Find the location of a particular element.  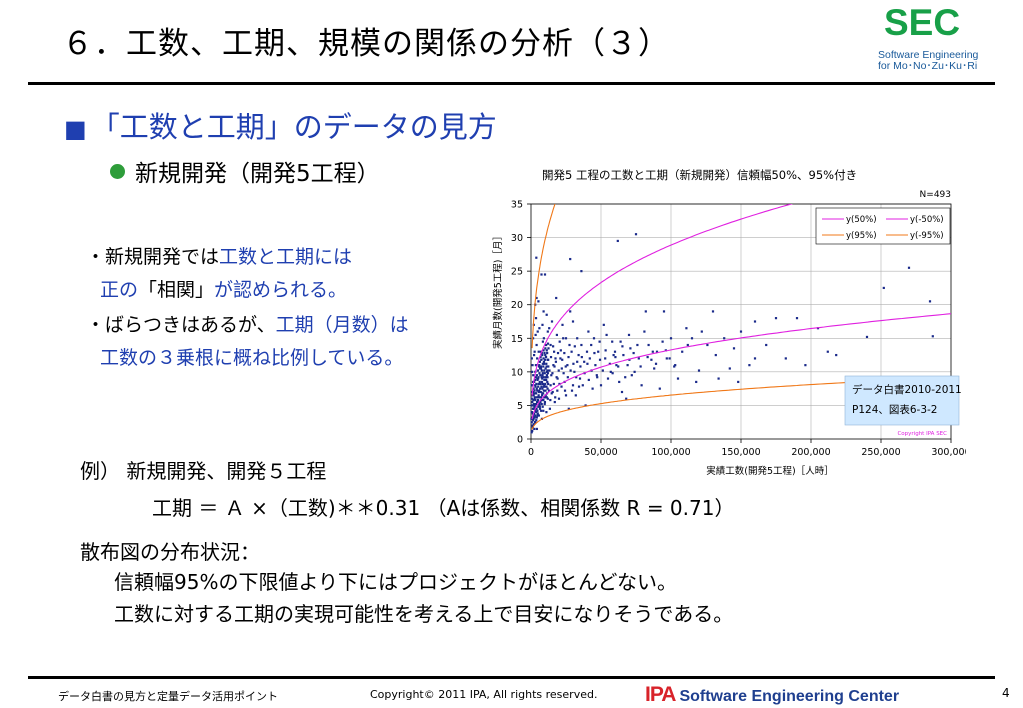

footer-divider is located at coordinates (511, 677).